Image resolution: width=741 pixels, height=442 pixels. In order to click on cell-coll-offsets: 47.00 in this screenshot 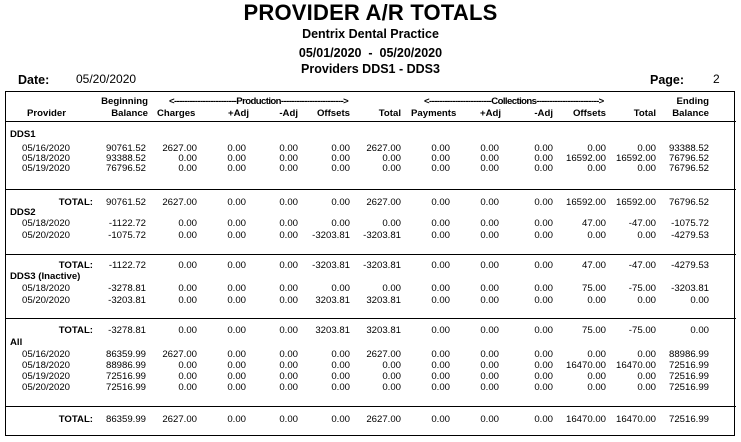, I will do `click(593, 265)`.